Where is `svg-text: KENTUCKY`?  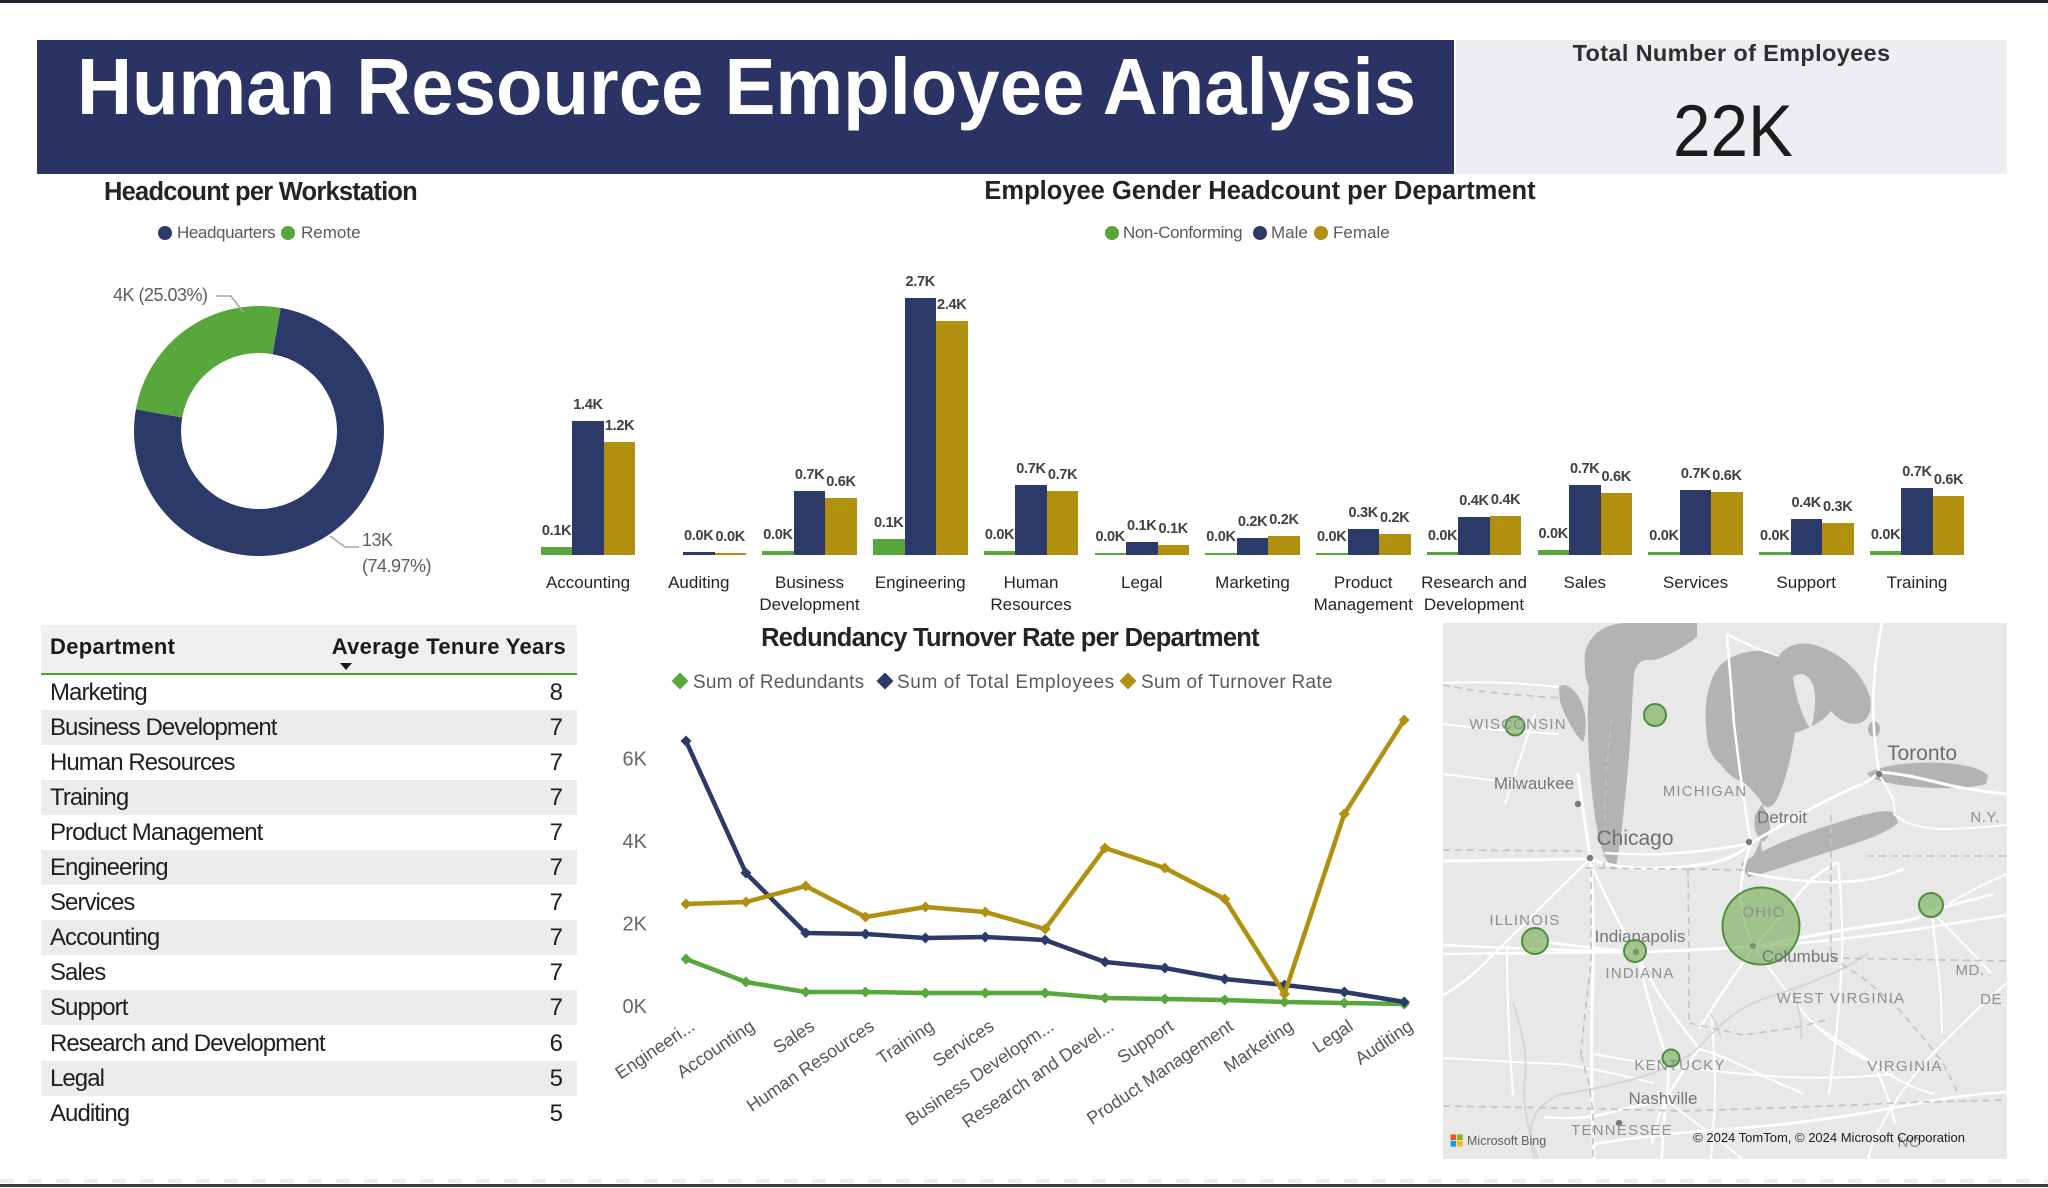
svg-text: KENTUCKY is located at coordinates (1679, 1065).